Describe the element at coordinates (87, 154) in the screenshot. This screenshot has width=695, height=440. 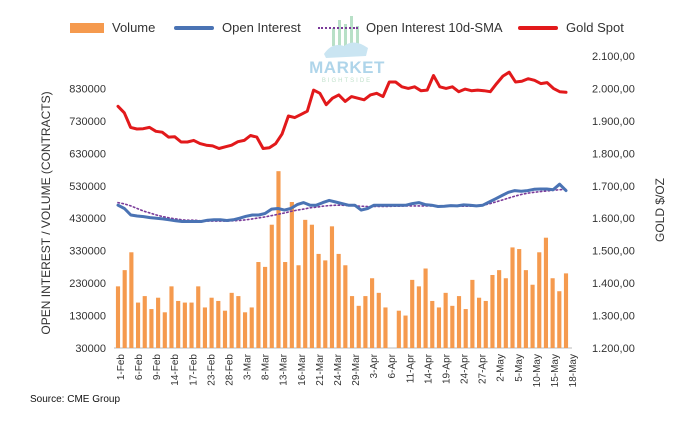
I see `y-tick-label: 630000` at that location.